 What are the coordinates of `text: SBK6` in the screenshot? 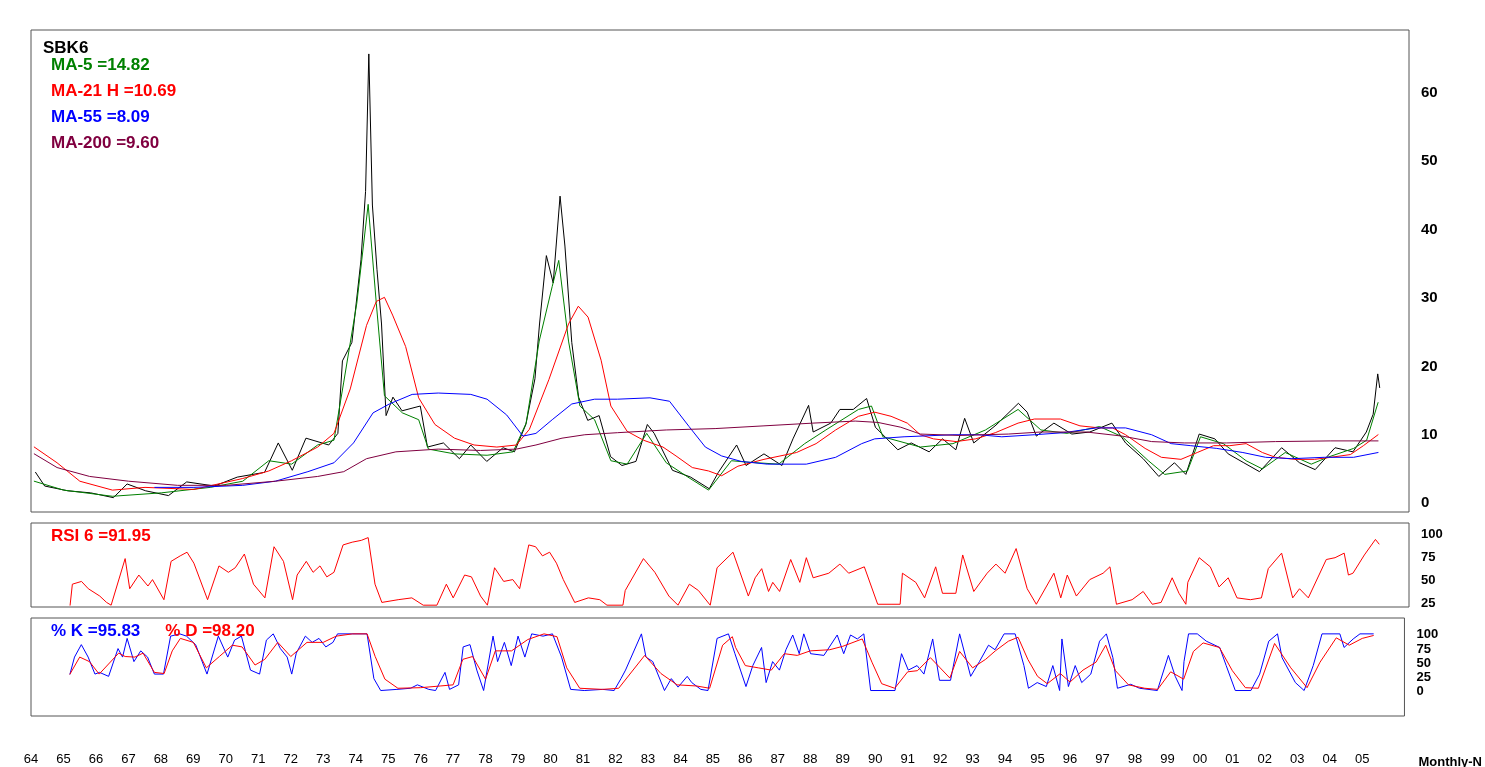 It's located at (66, 47).